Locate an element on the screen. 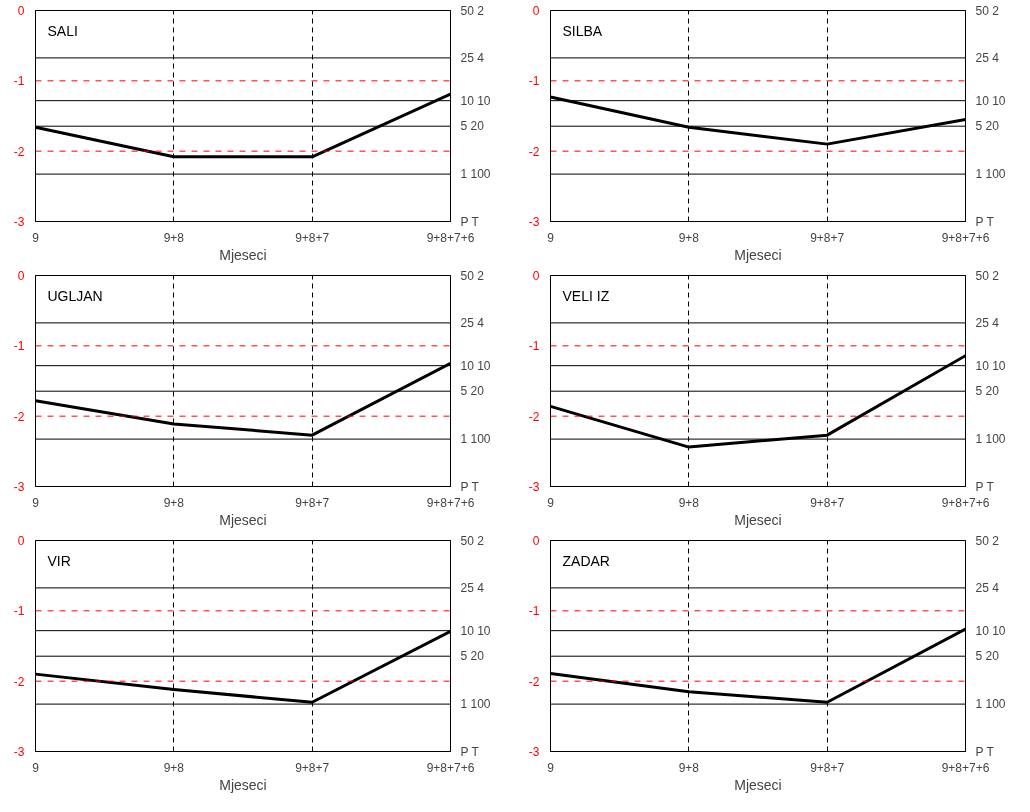  text: SILBA is located at coordinates (582, 30).